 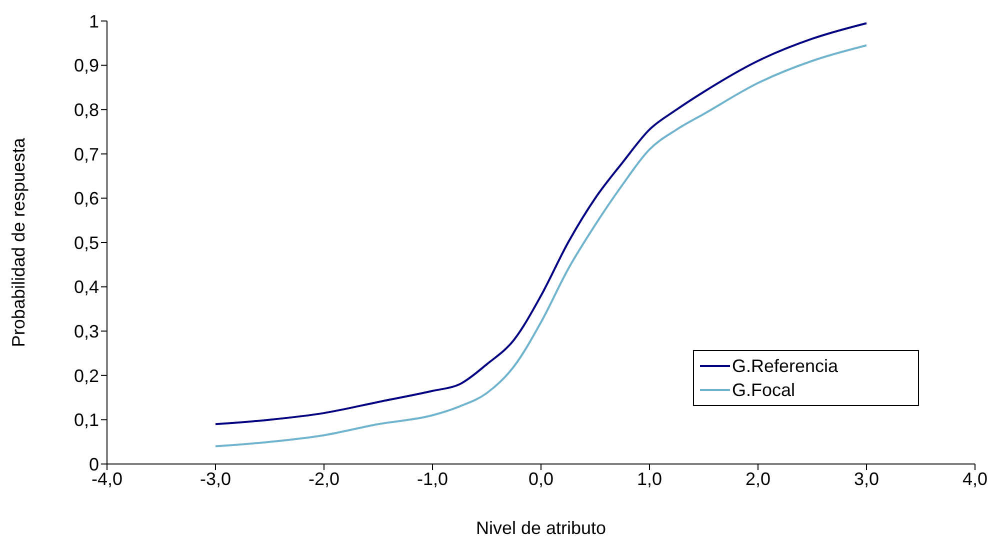 I want to click on y-tick-label: 0,4, so click(x=86, y=287).